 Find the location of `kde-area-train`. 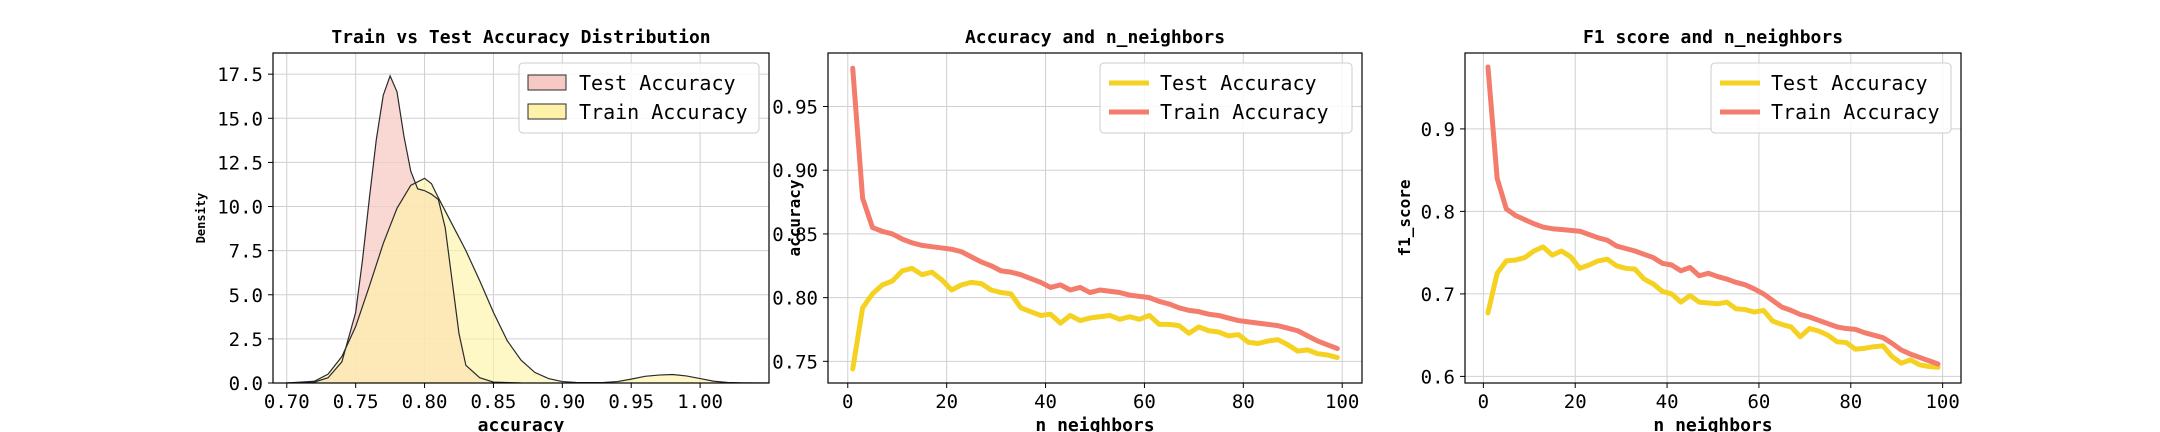

kde-area-train is located at coordinates (527, 280).